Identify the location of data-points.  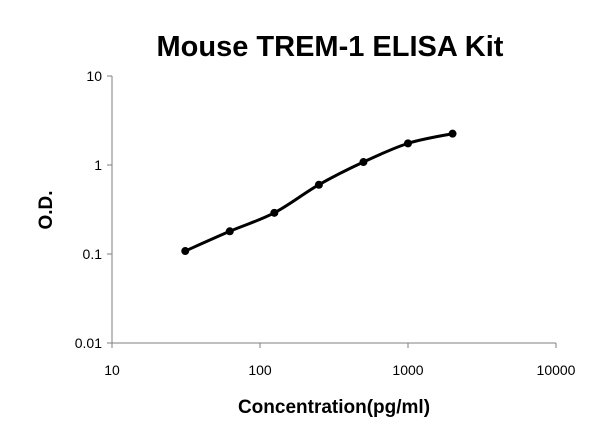
(319, 192).